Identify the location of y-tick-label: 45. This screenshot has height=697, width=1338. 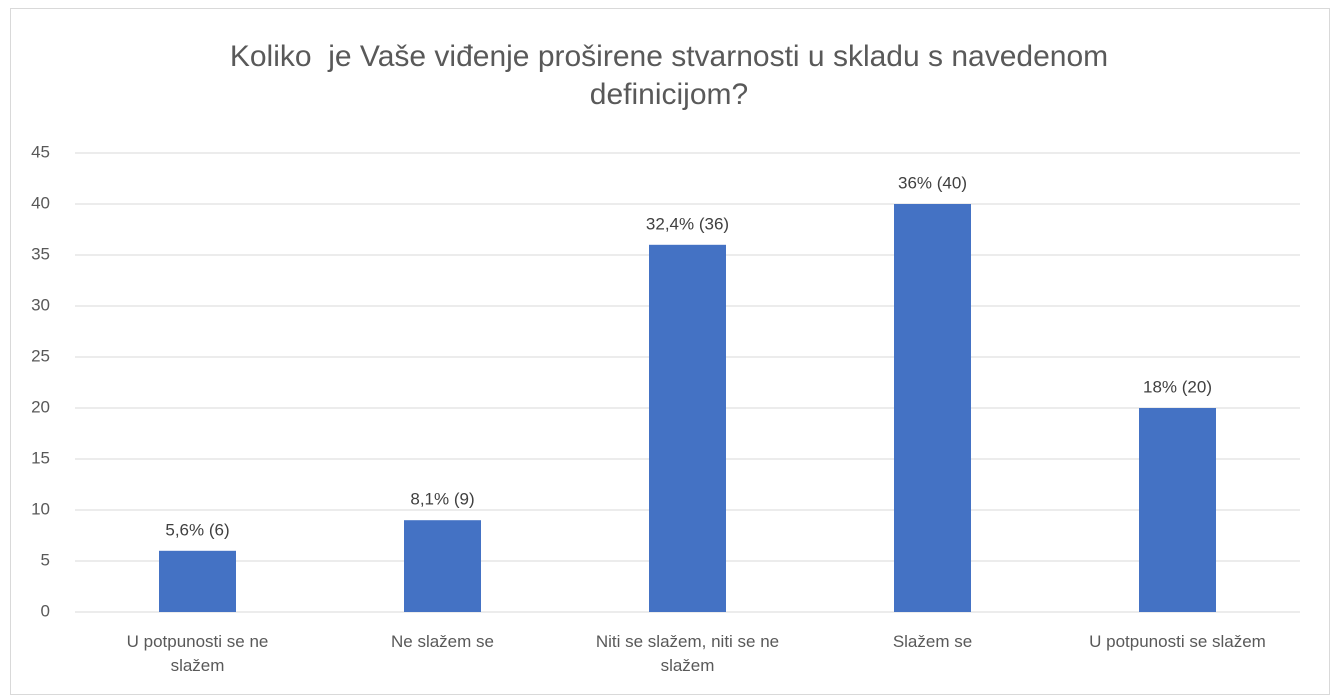
(40, 151).